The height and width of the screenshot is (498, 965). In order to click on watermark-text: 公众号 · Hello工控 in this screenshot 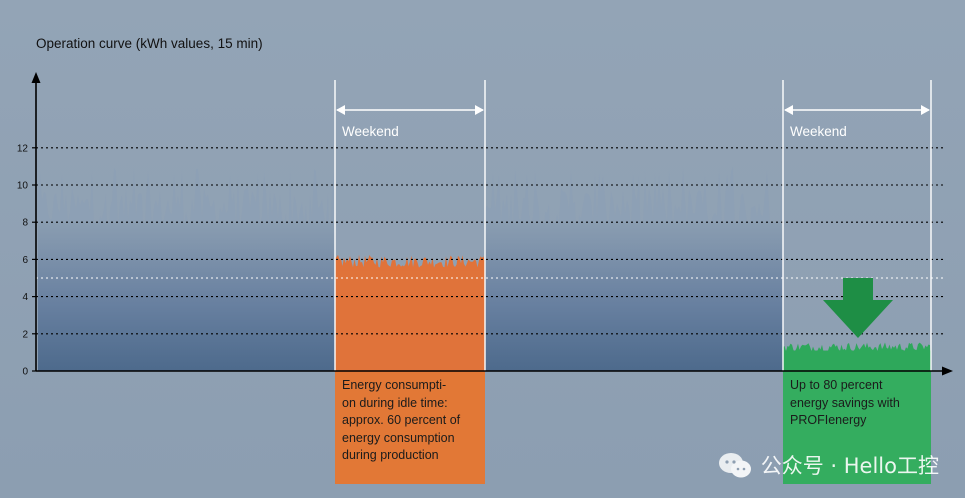, I will do `click(849, 466)`.